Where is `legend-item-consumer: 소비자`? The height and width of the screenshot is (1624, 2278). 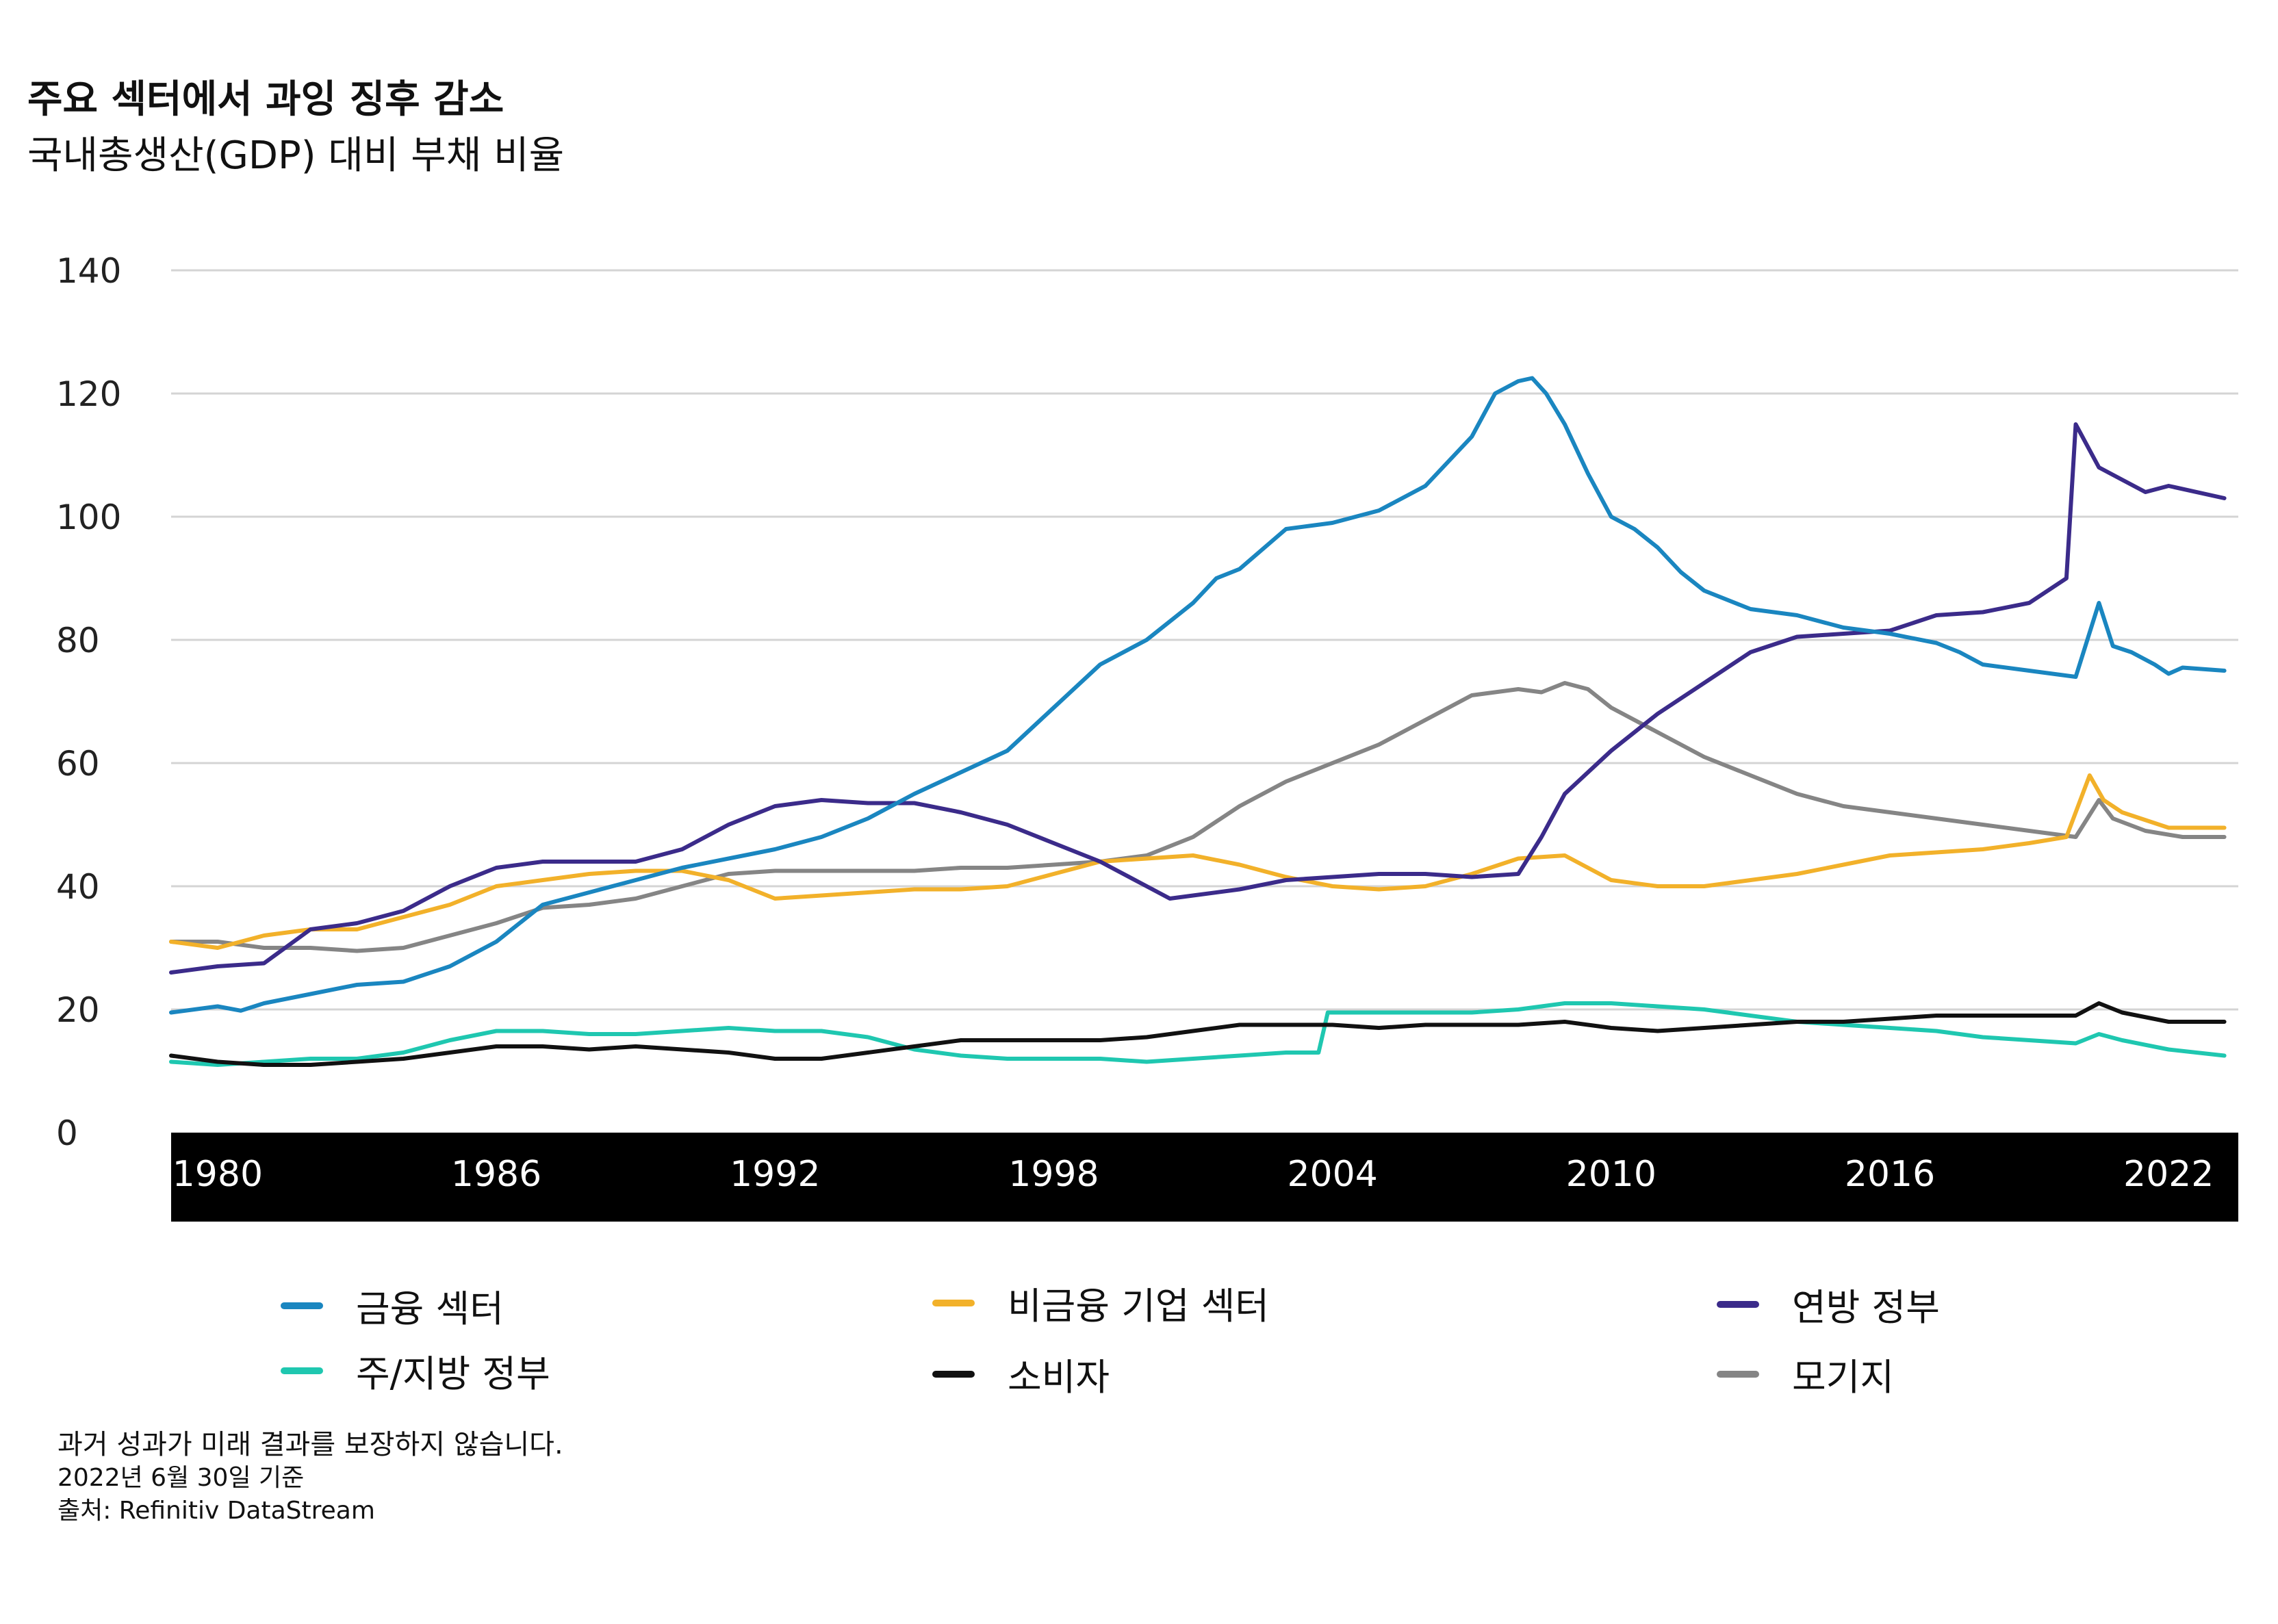 legend-item-consumer: 소비자 is located at coordinates (1021, 1374).